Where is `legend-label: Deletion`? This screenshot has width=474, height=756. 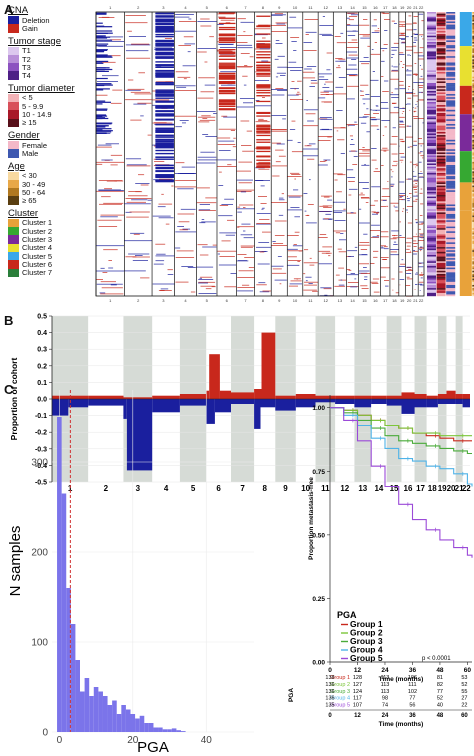 legend-label: Deletion is located at coordinates (36, 20).